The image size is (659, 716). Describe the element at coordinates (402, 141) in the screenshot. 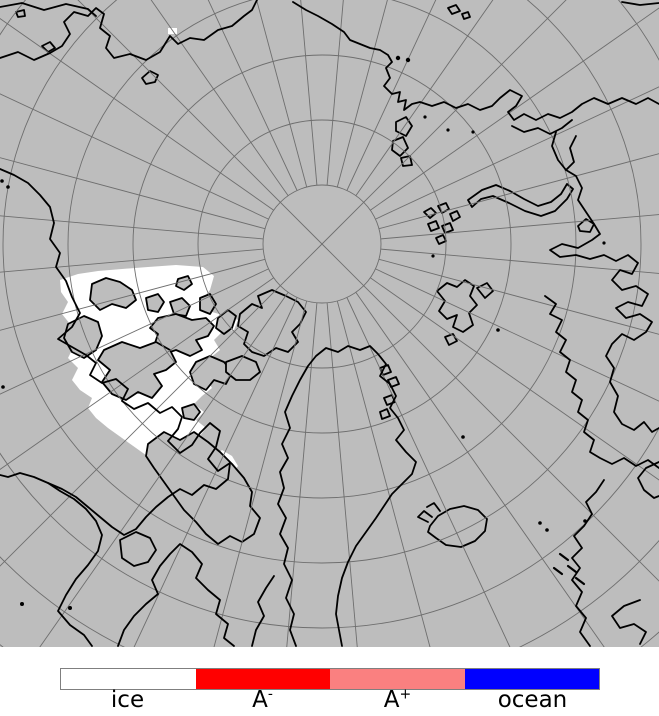

I see `islands-severnaya-zemlya` at that location.